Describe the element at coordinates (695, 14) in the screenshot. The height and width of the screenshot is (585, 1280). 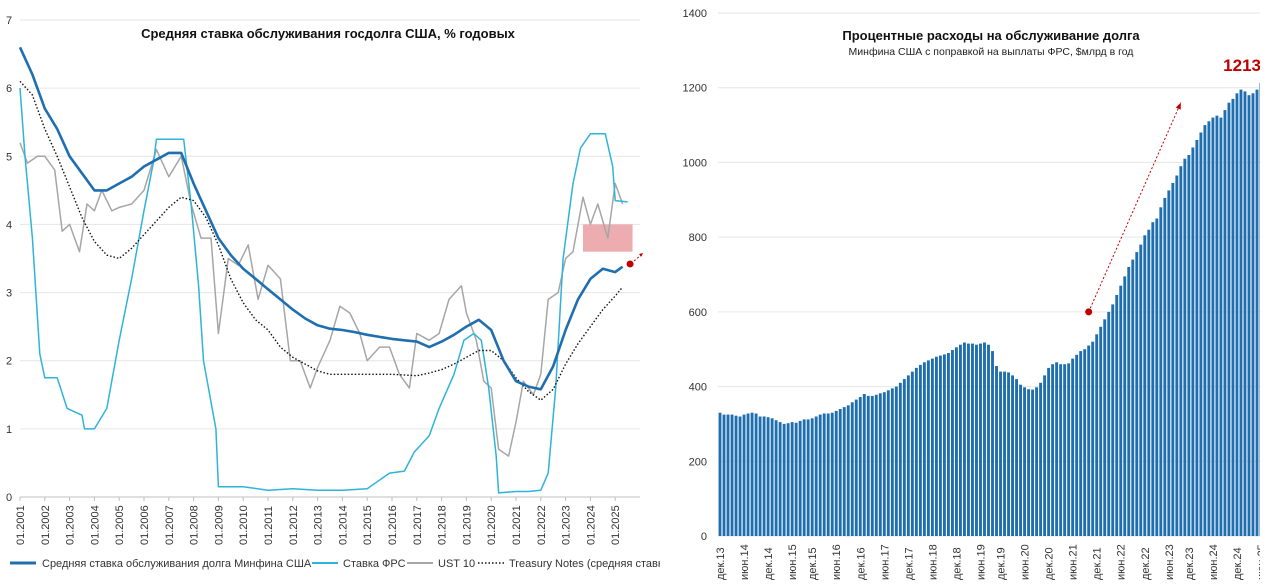
I see `right-y-tick-label: 1400` at that location.